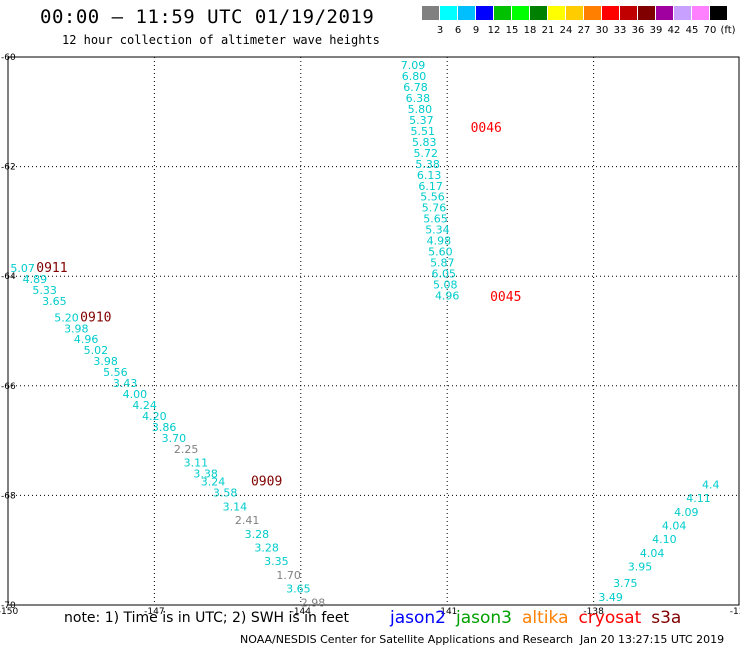 The image size is (740, 650). I want to click on colorbar-label: 27, so click(584, 30).